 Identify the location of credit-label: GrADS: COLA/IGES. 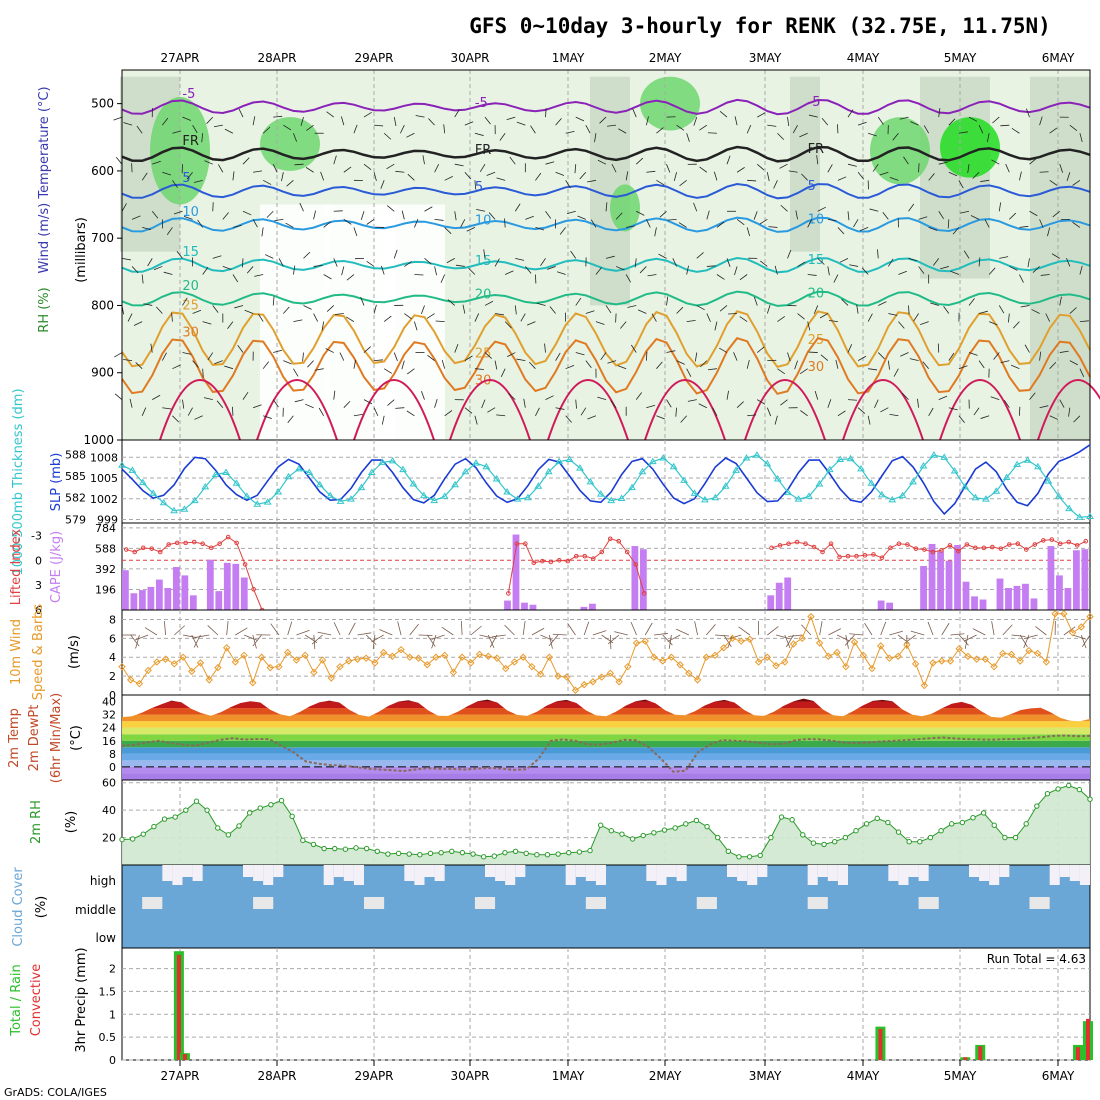
(55, 1092).